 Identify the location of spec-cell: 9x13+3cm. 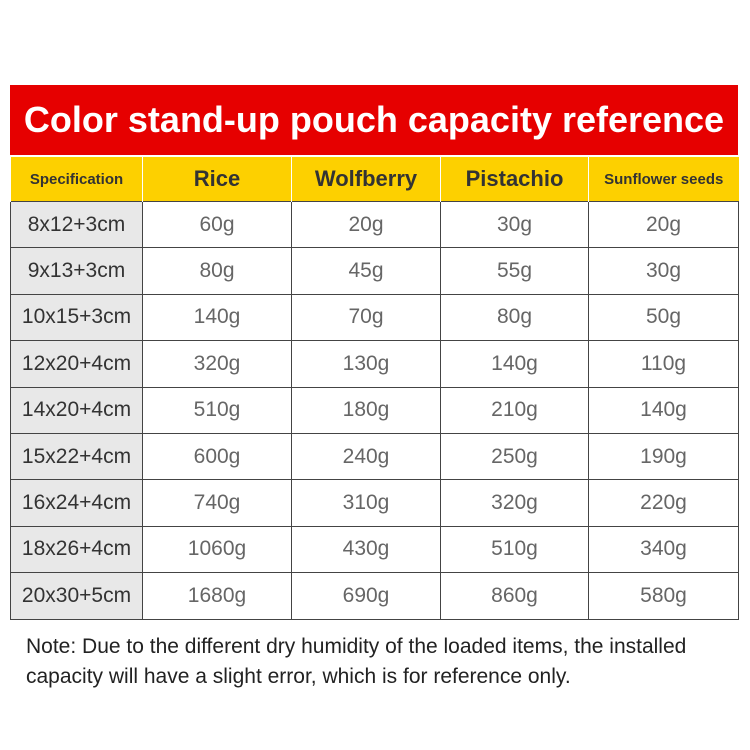
(76, 271).